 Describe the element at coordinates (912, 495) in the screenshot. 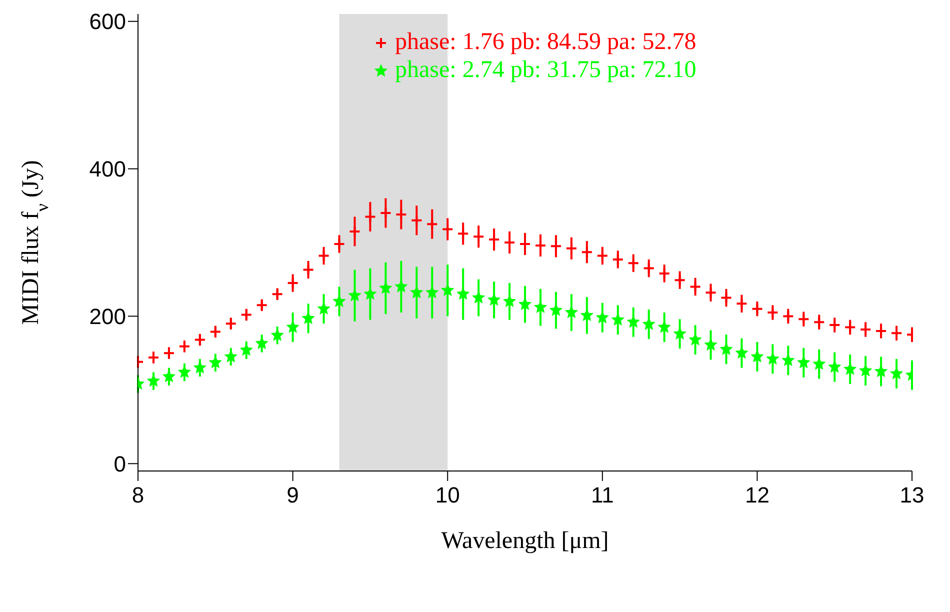

I see `x-tick-label: 13` at that location.